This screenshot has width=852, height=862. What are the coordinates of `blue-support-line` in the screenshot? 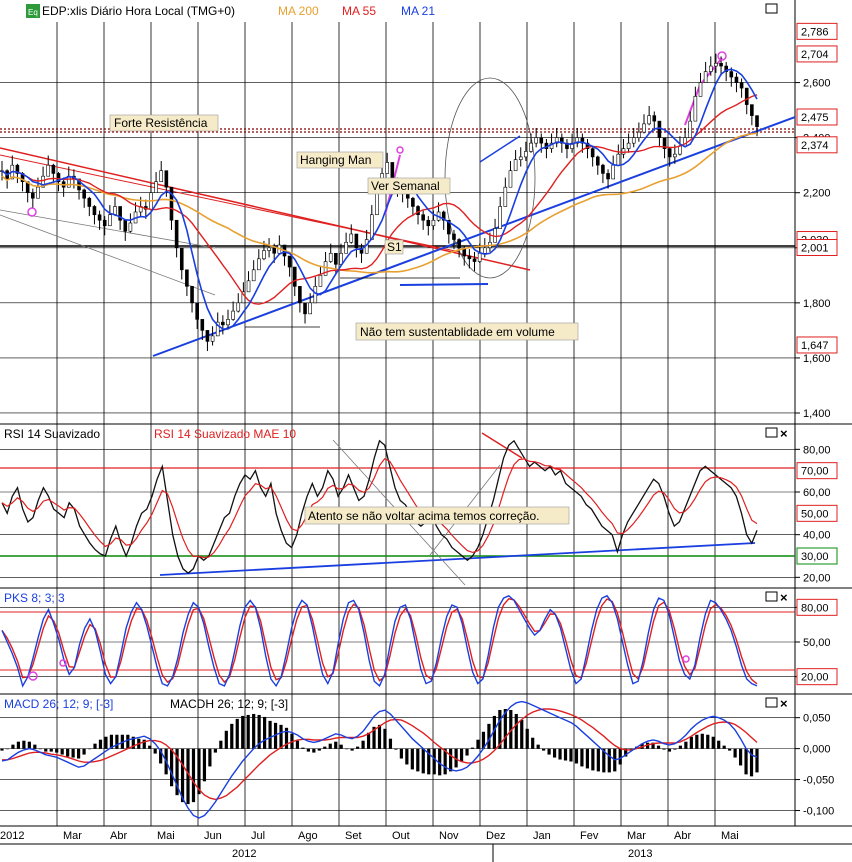 It's located at (444, 284).